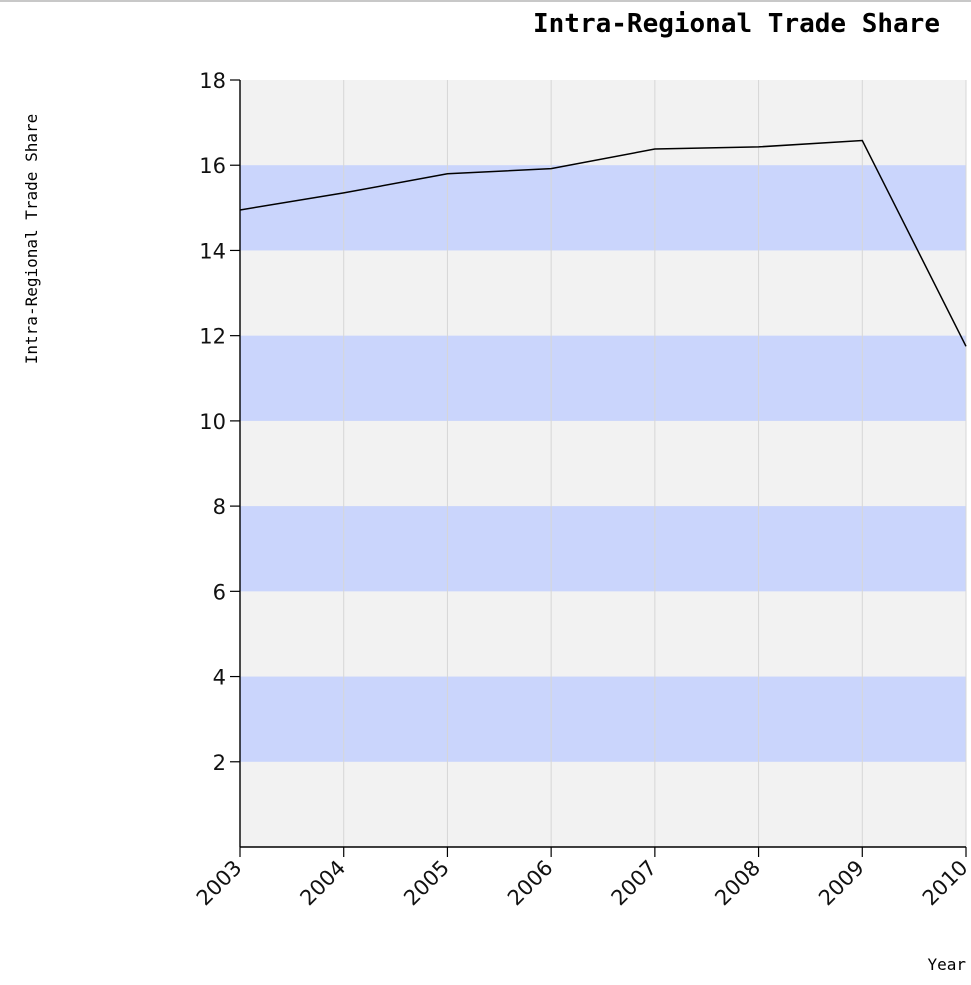 This screenshot has width=971, height=985. I want to click on x-tick-label-2010: 2010, so click(944, 883).